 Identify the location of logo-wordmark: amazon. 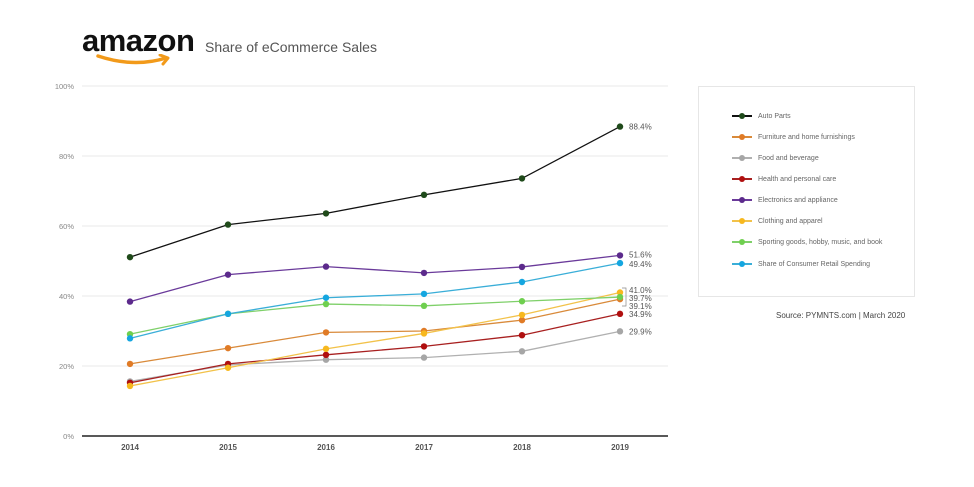
(138, 40).